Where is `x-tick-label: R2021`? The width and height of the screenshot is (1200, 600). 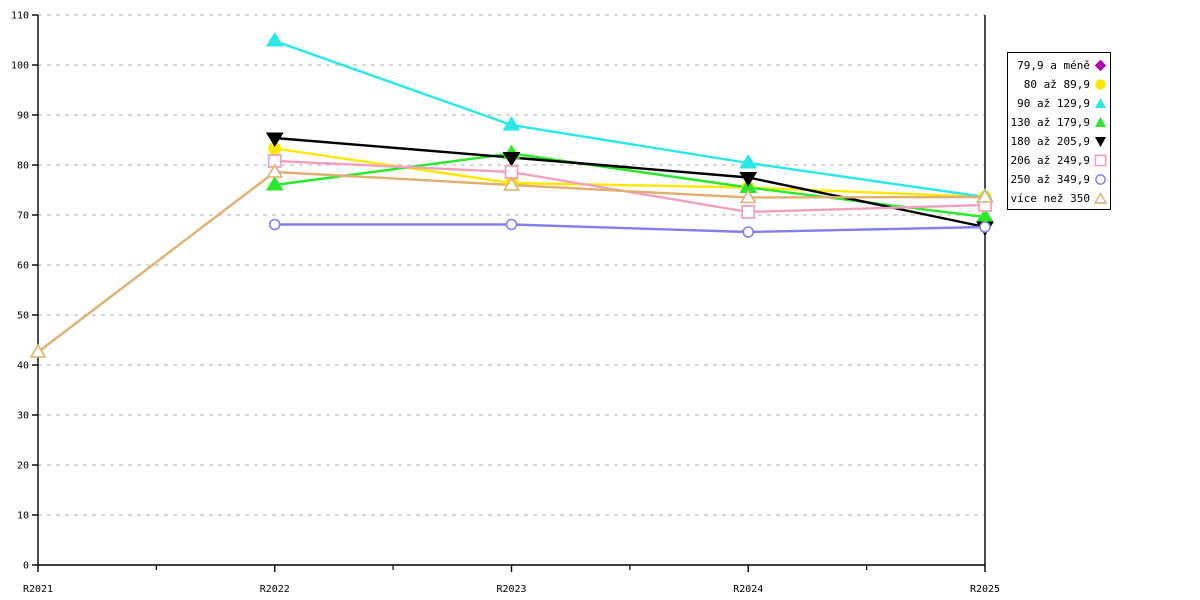
x-tick-label: R2021 is located at coordinates (38, 589).